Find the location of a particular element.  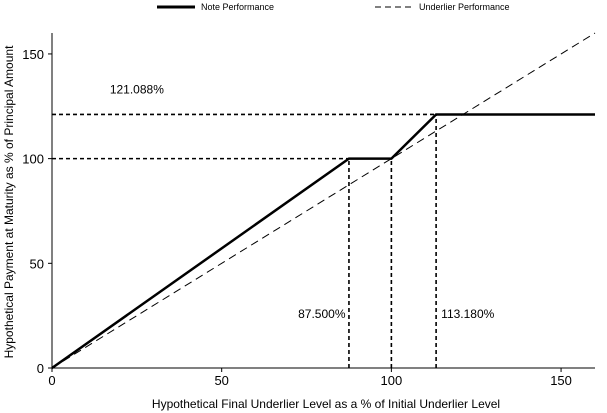

legend-label-note-performance: Note Performance is located at coordinates (237, 7).